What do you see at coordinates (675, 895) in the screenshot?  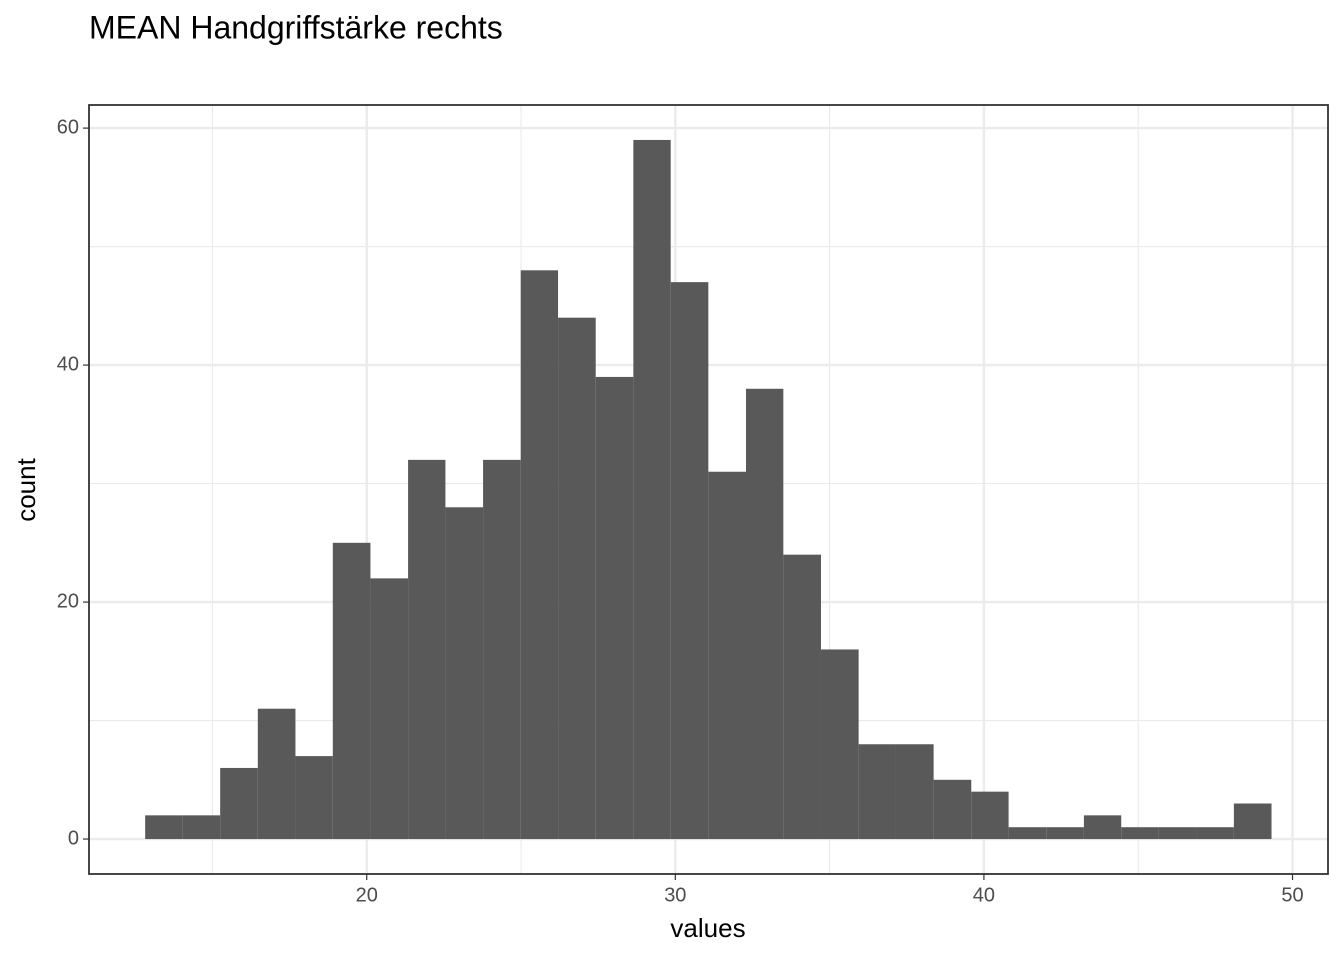 I see `x-tick-label: 30` at bounding box center [675, 895].